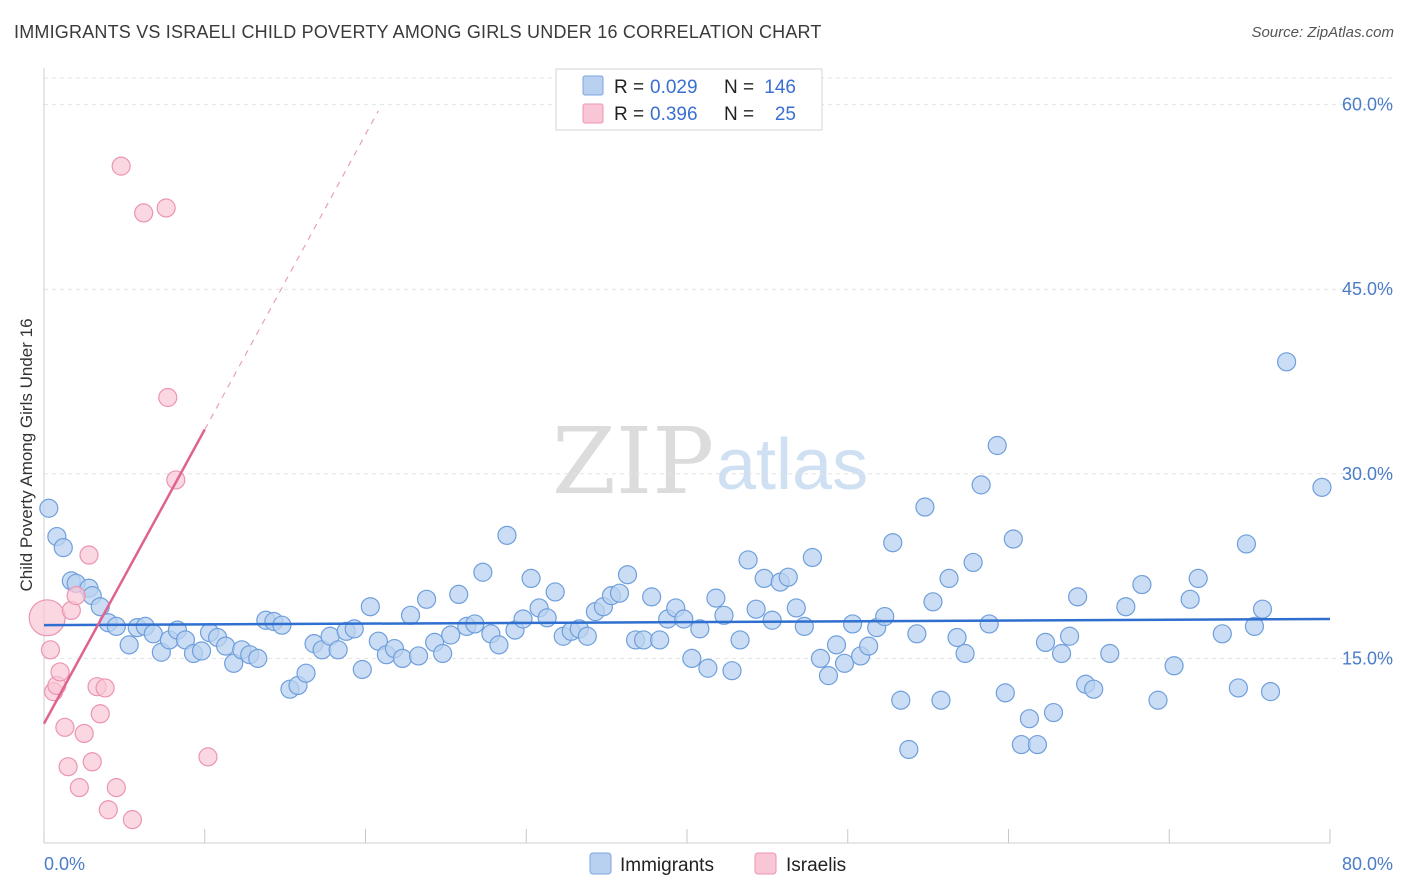 Image resolution: width=1406 pixels, height=892 pixels. Describe the element at coordinates (765, 863) in the screenshot. I see `bottom-legend-swatch-israelis` at that location.